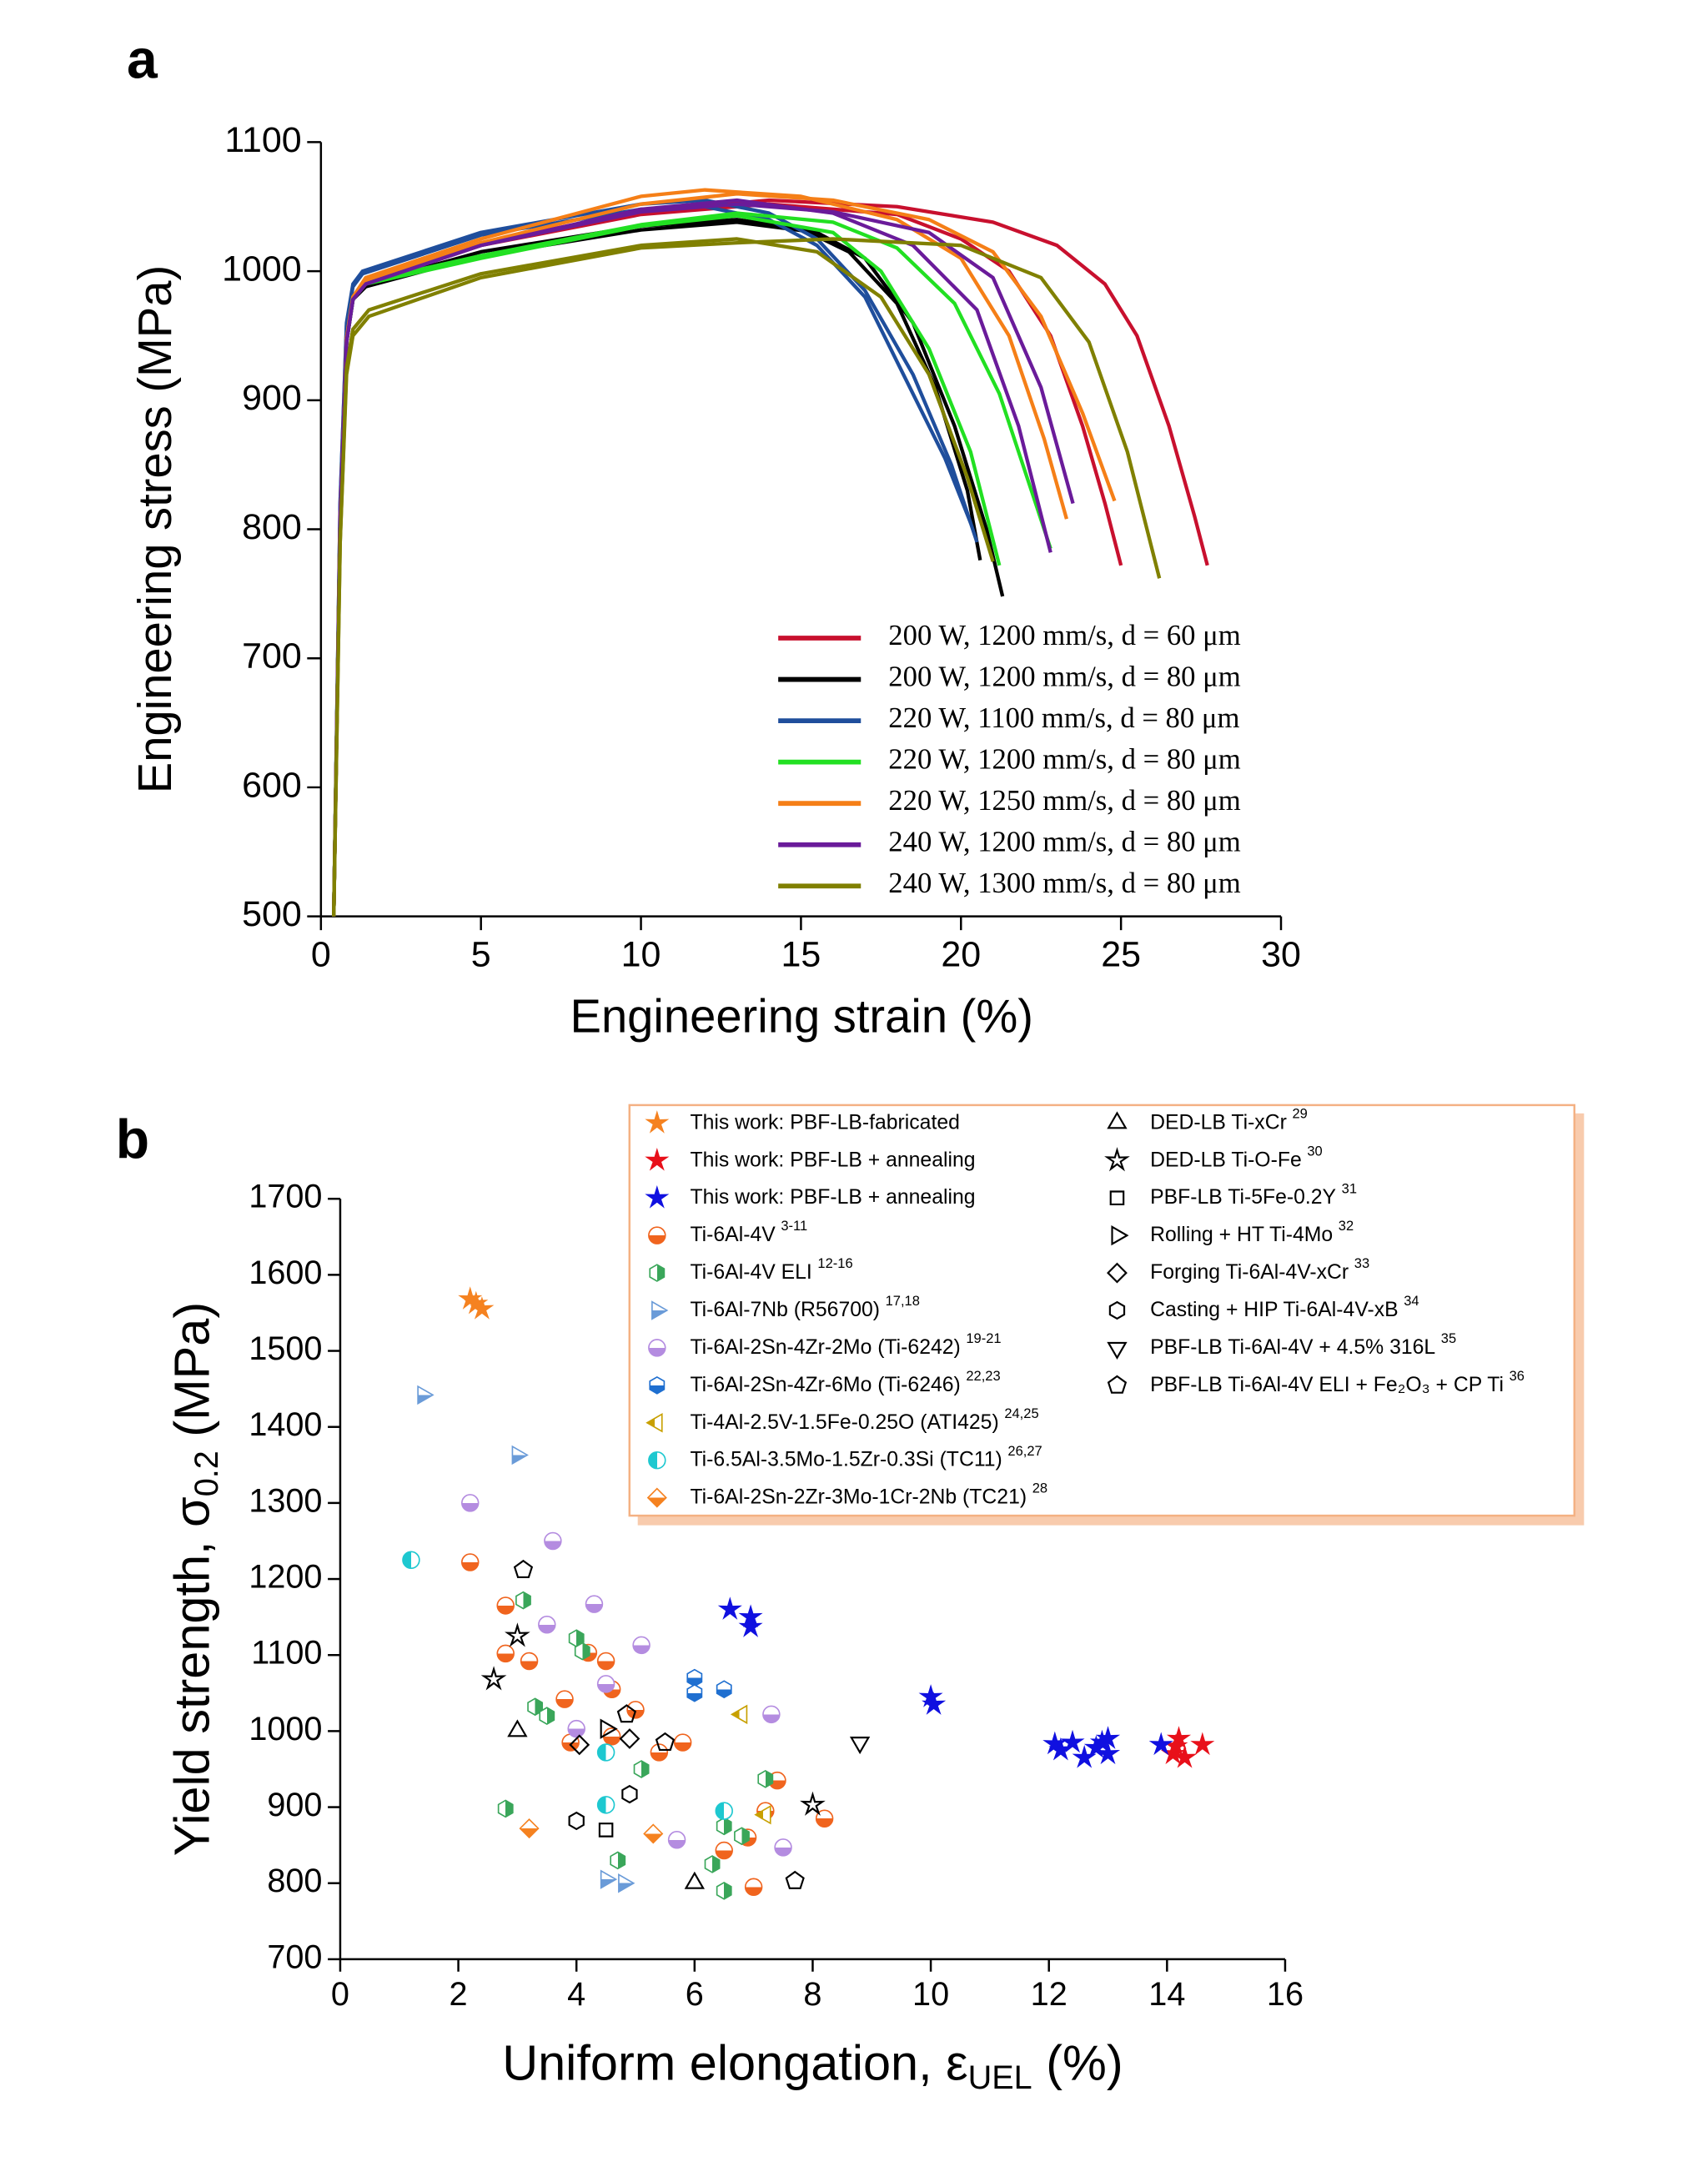 Image resolution: width=1708 pixels, height=2162 pixels. I want to click on legend-label: Rolling + HT Ti-4Mo 32, so click(1252, 1233).